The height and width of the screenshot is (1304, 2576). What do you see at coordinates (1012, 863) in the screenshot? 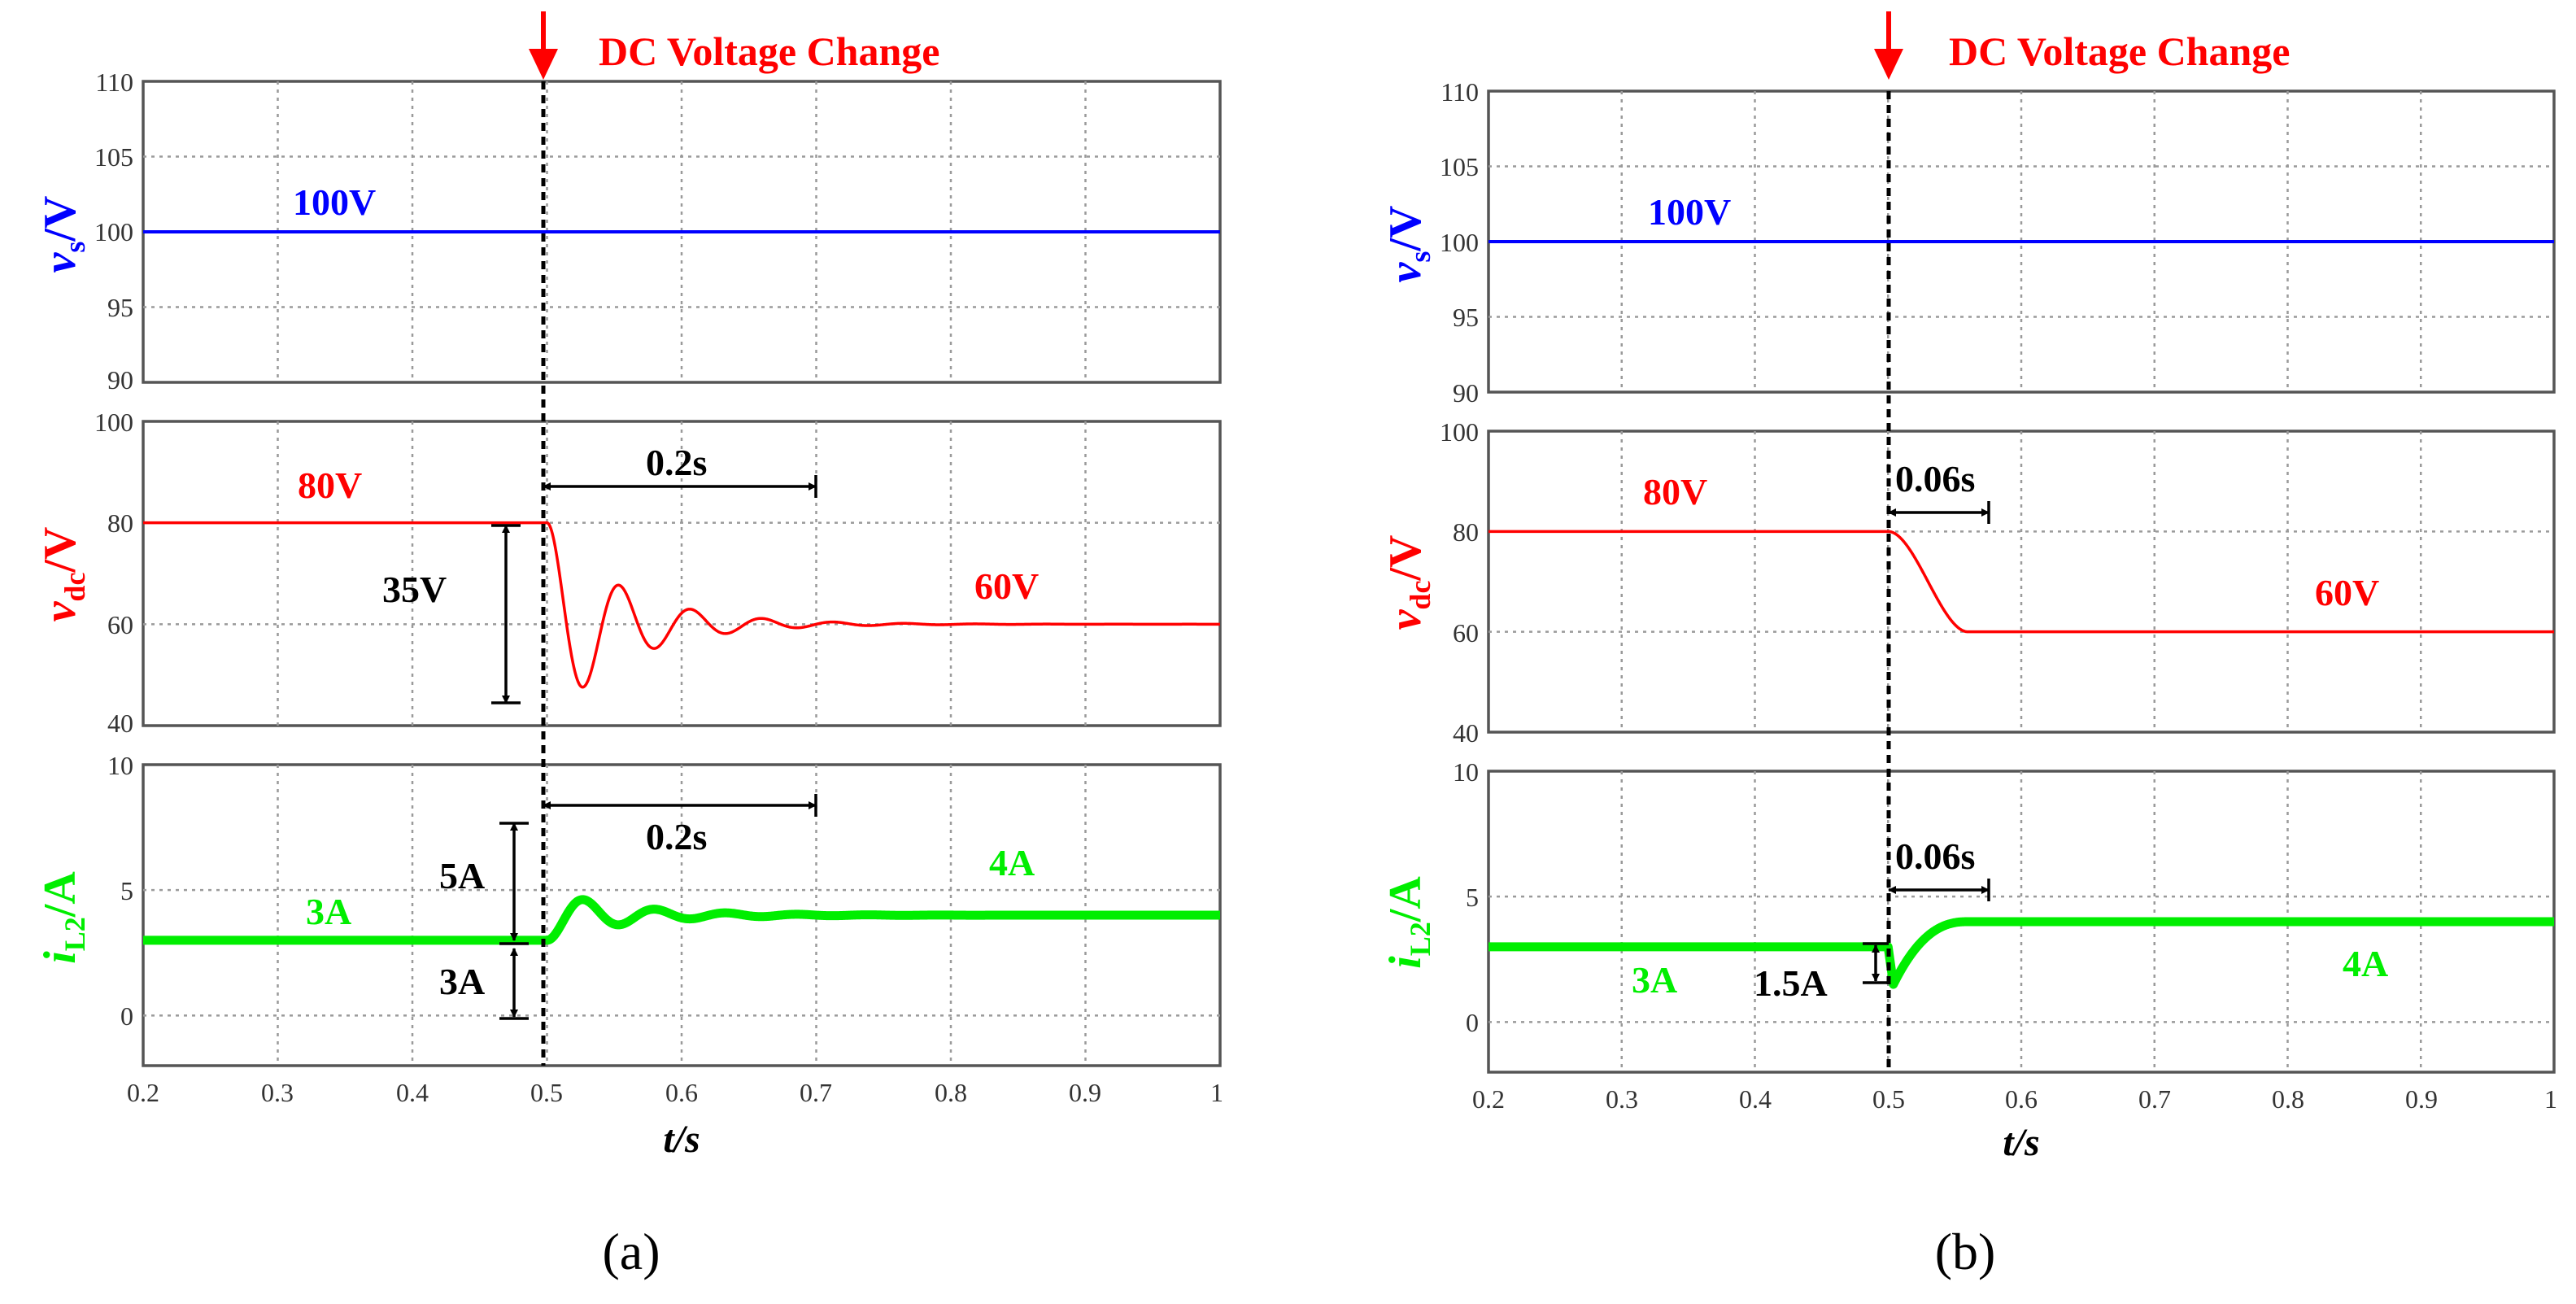
I see `label-a-il2-after: 4A` at bounding box center [1012, 863].